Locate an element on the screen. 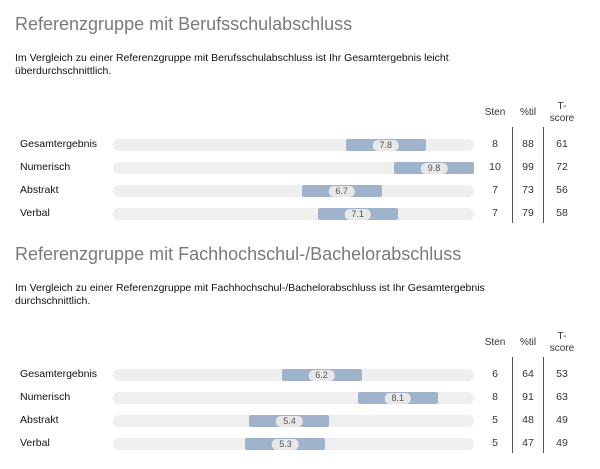 This screenshot has width=600, height=469. score-row: Abstrakt 6.7 7 73 56 is located at coordinates (300, 191).